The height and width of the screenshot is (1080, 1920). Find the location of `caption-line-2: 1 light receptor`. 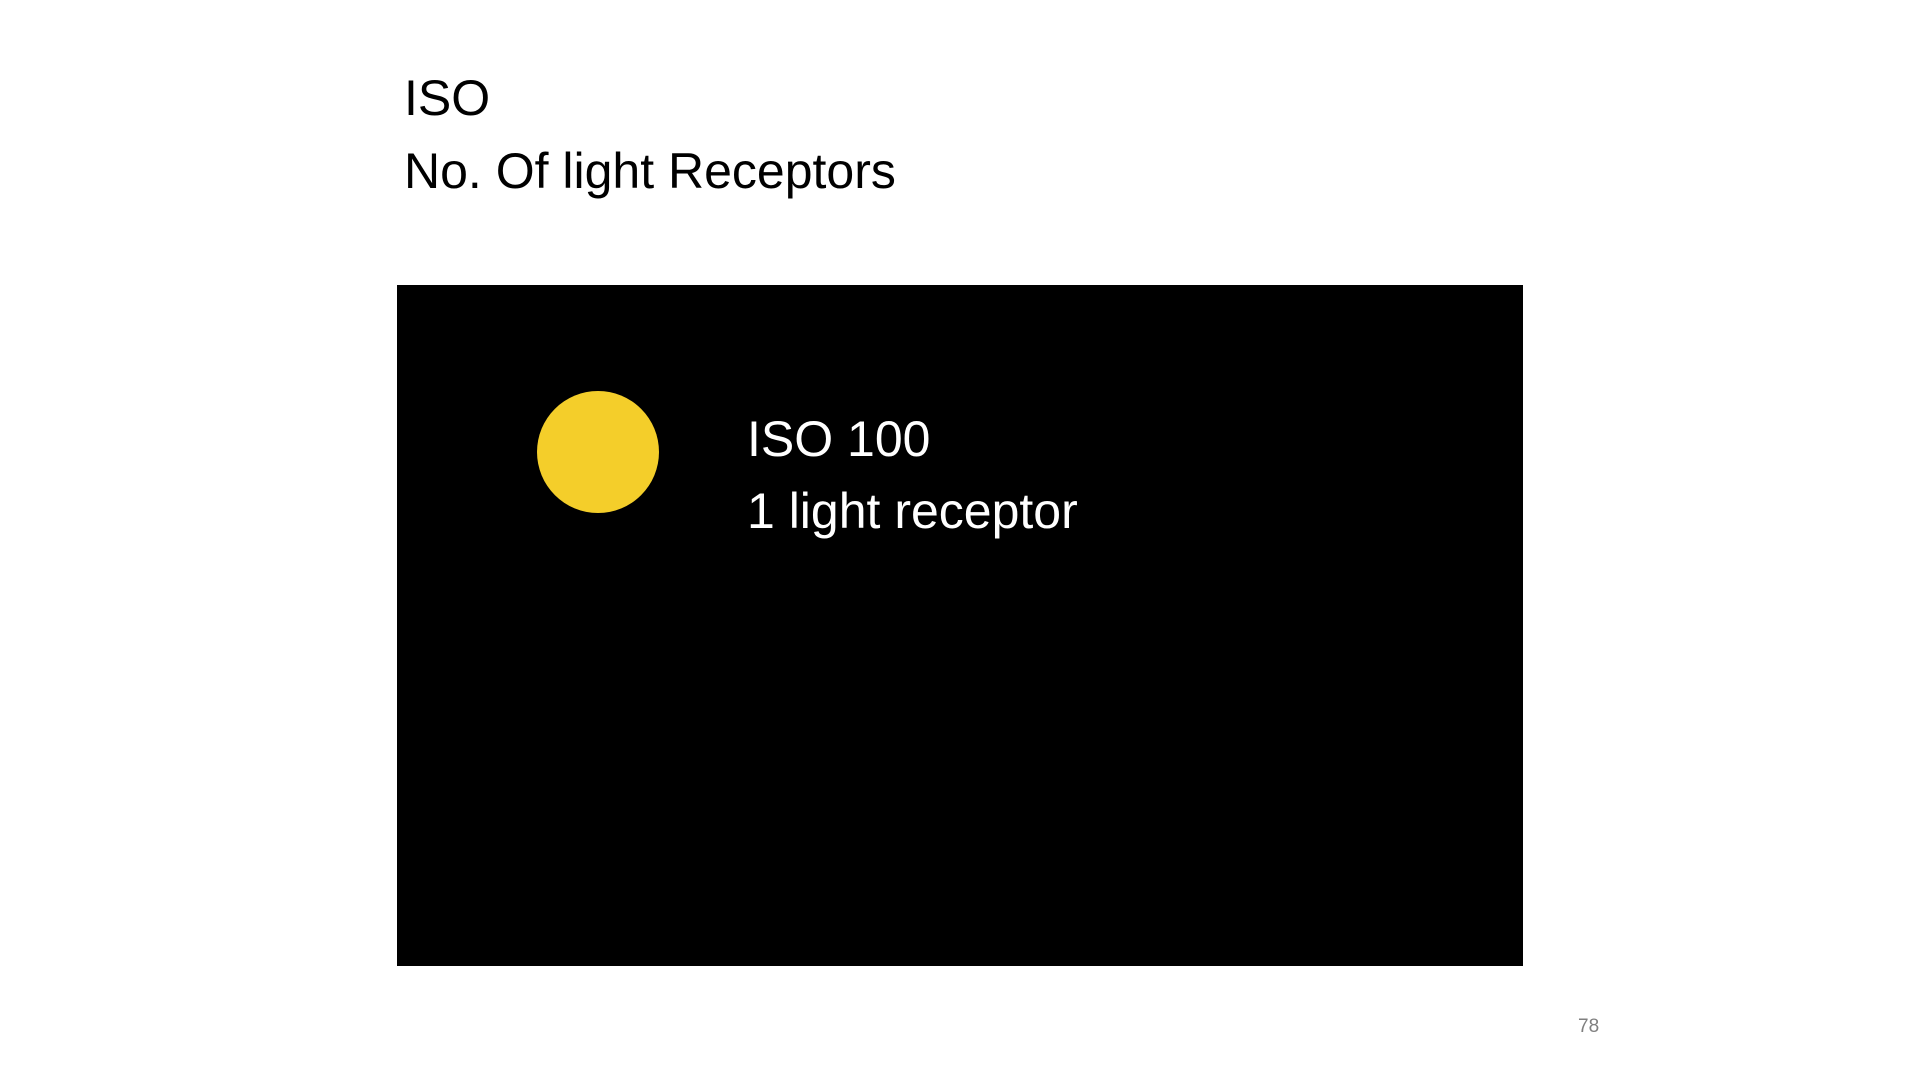

caption-line-2: 1 light receptor is located at coordinates (912, 511).